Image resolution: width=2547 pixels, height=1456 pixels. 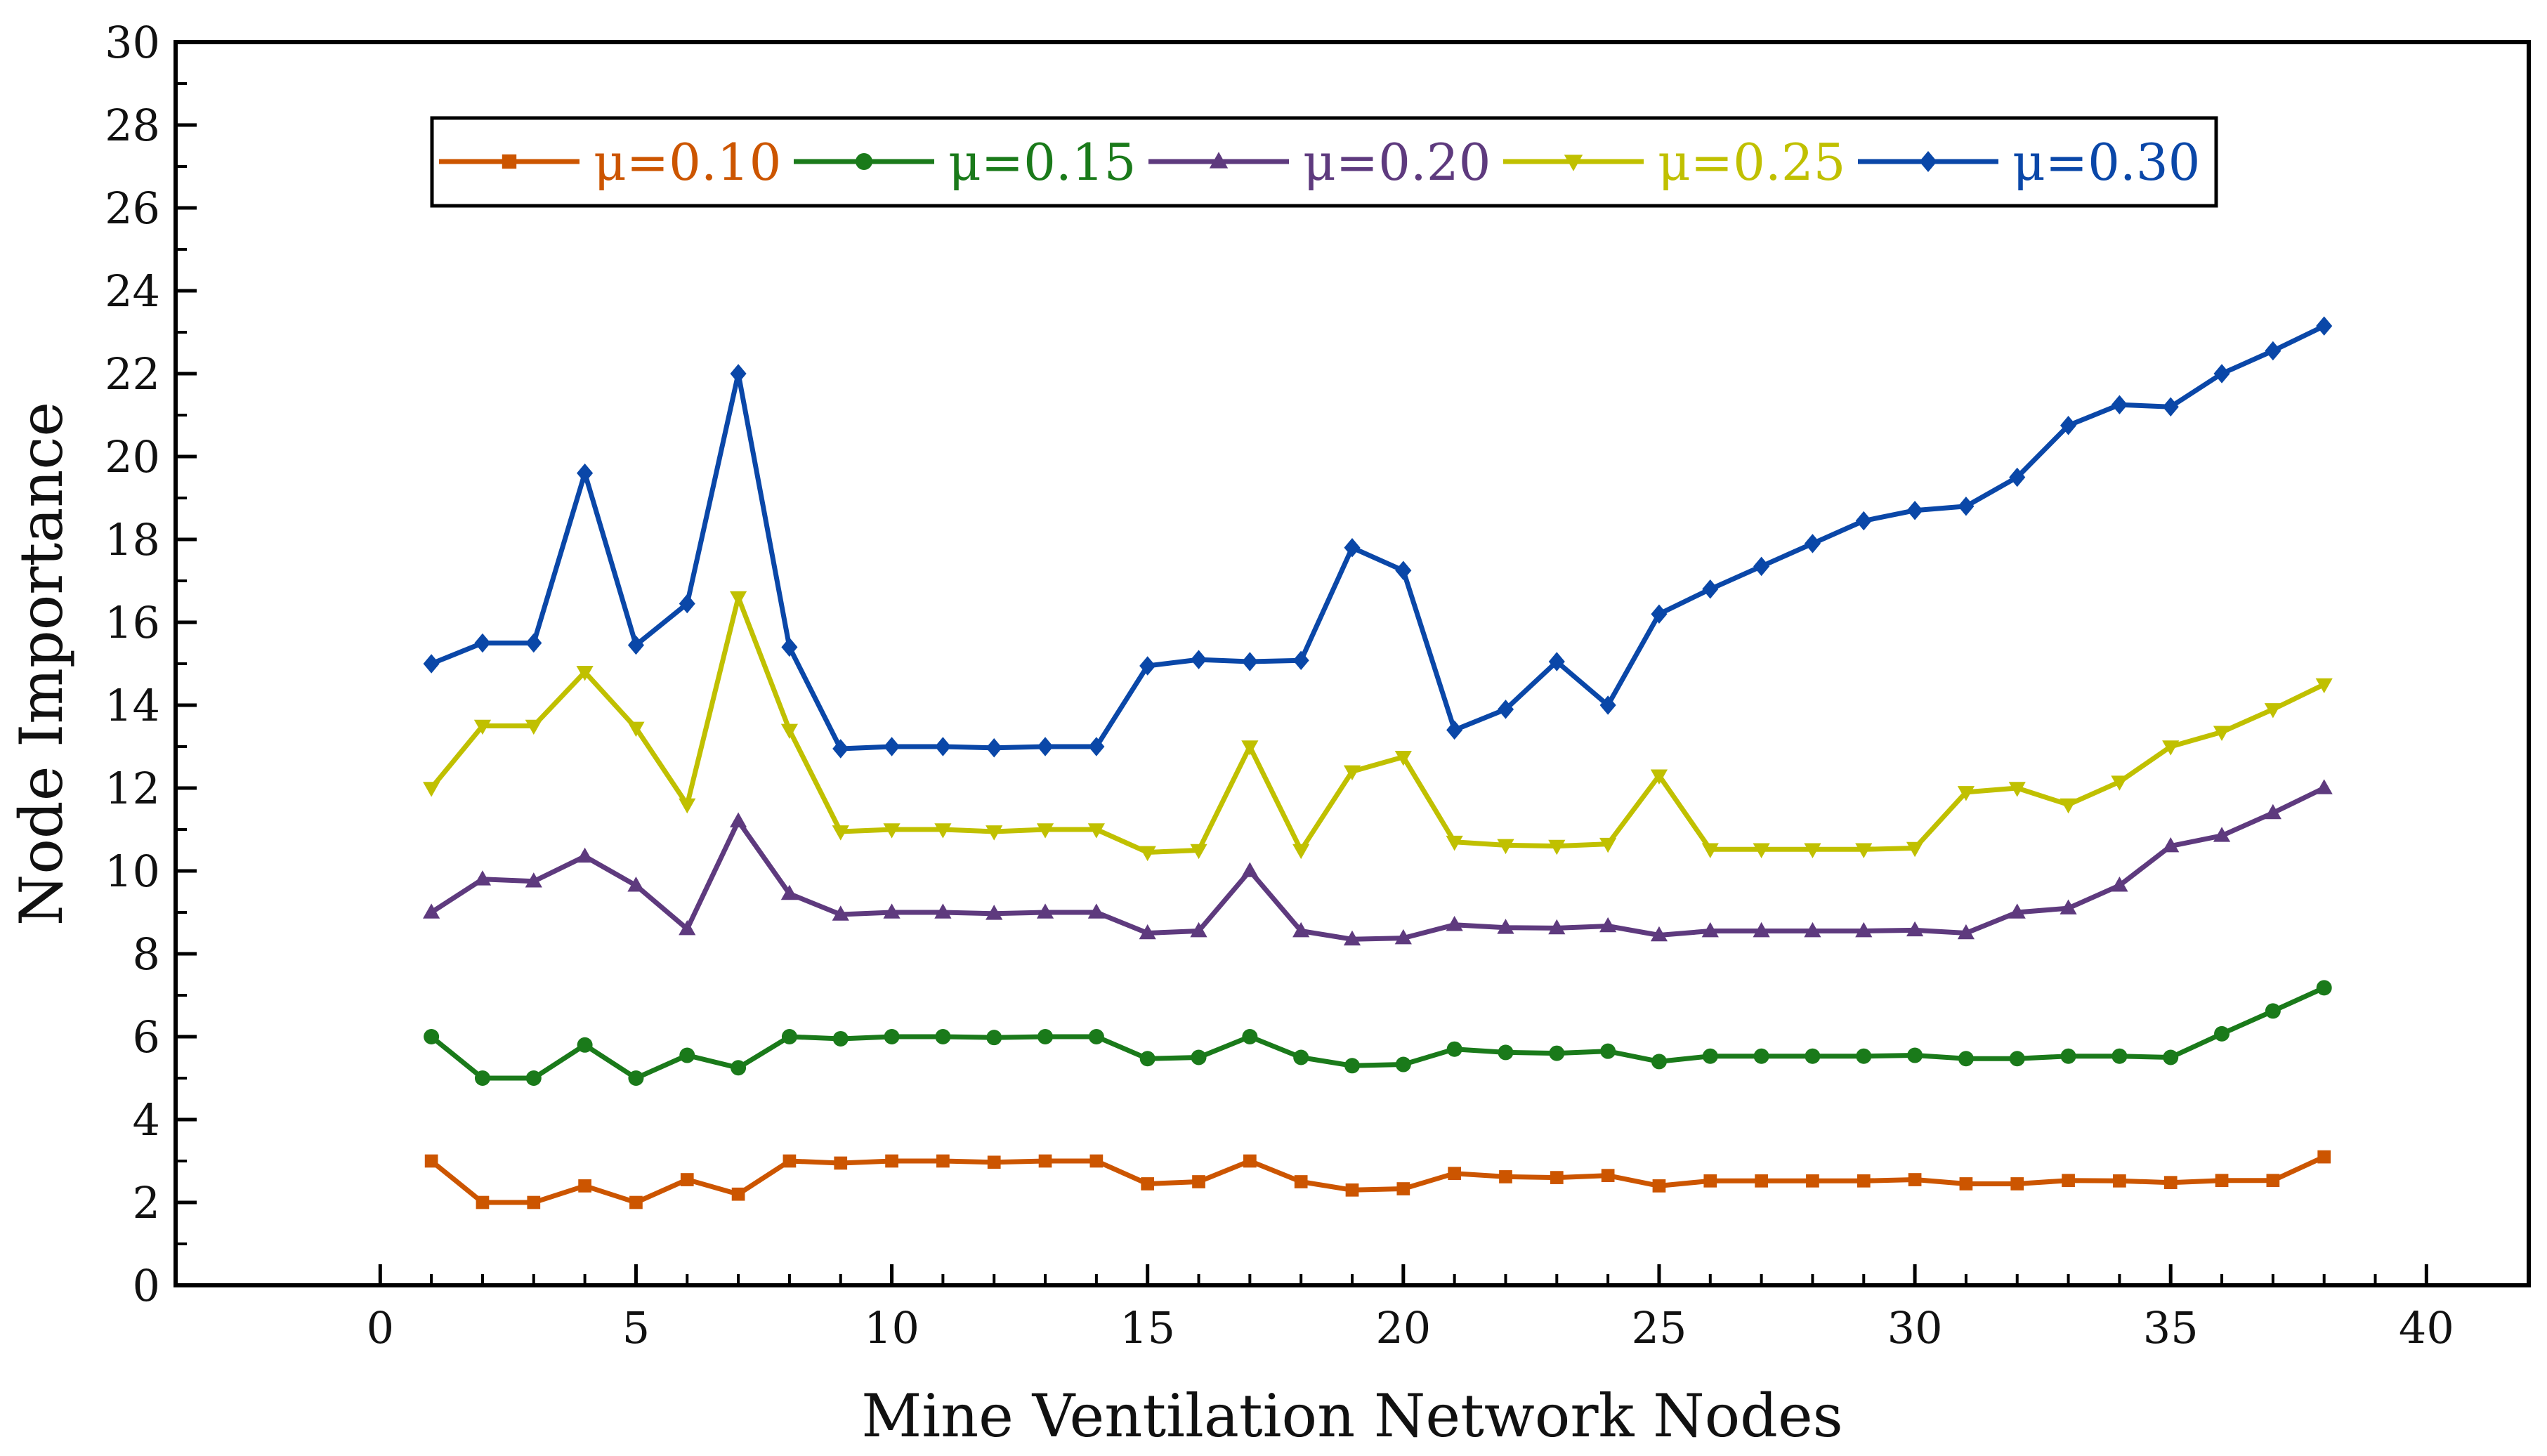 I want to click on y-tick-label: 30, so click(x=132, y=43).